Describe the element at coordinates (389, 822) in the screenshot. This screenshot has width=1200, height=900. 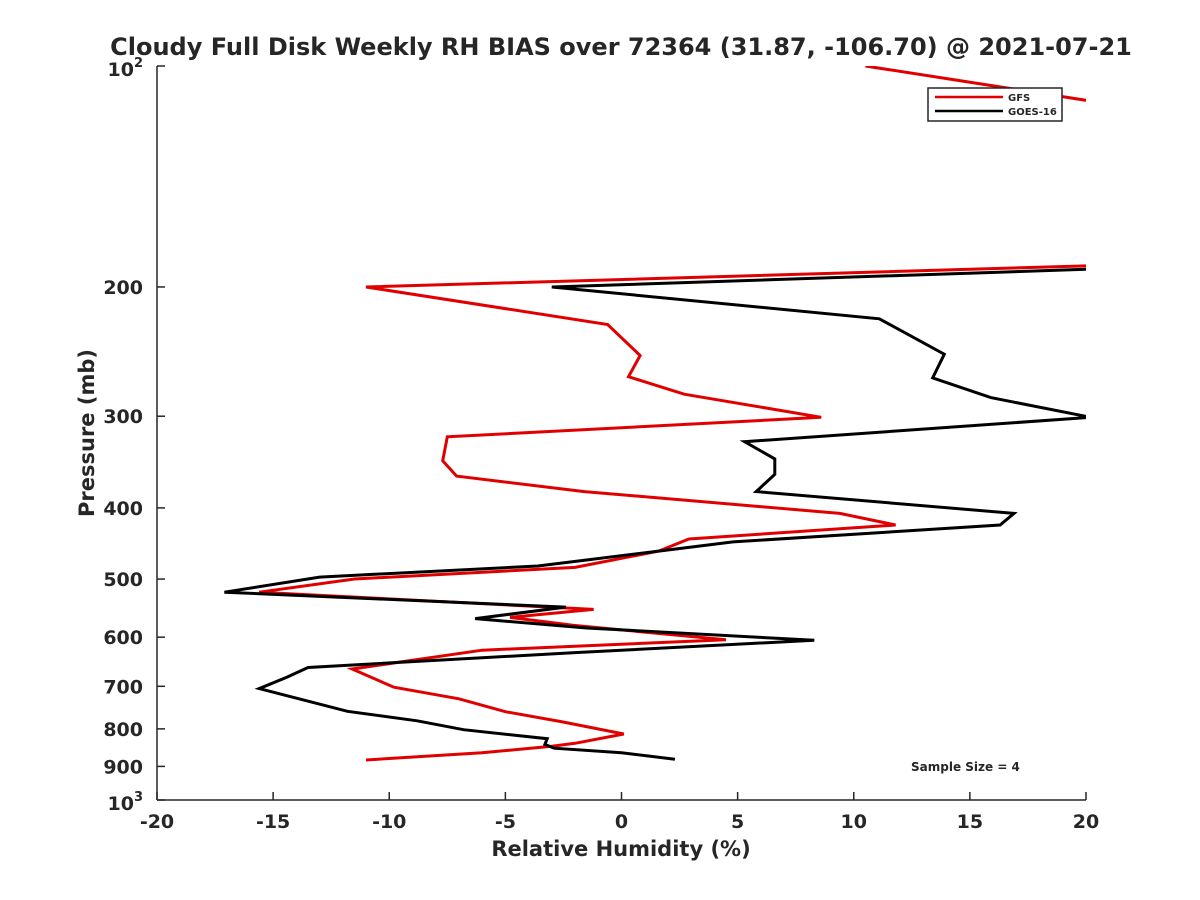
I see `x-tick-label: -10` at that location.